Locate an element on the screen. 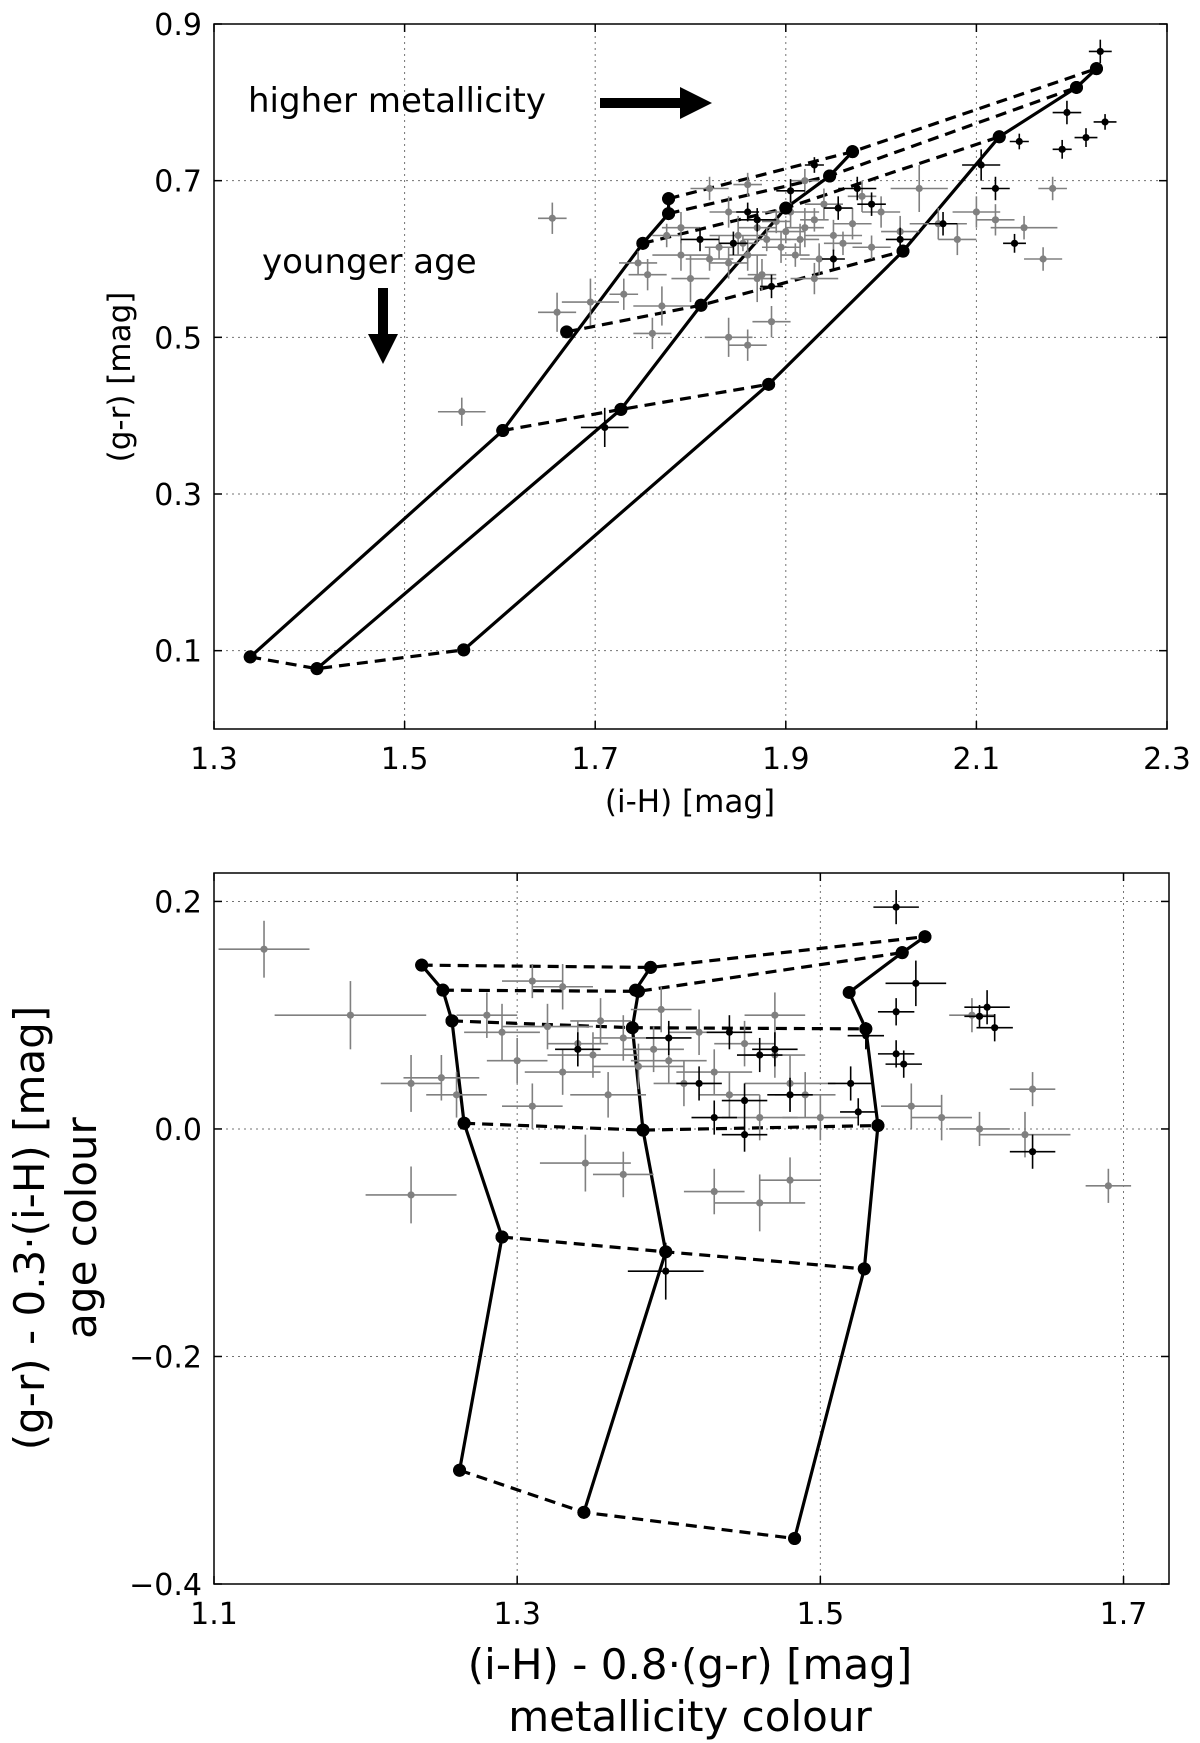  top-x-tick-label: 1.5 is located at coordinates (405, 759).